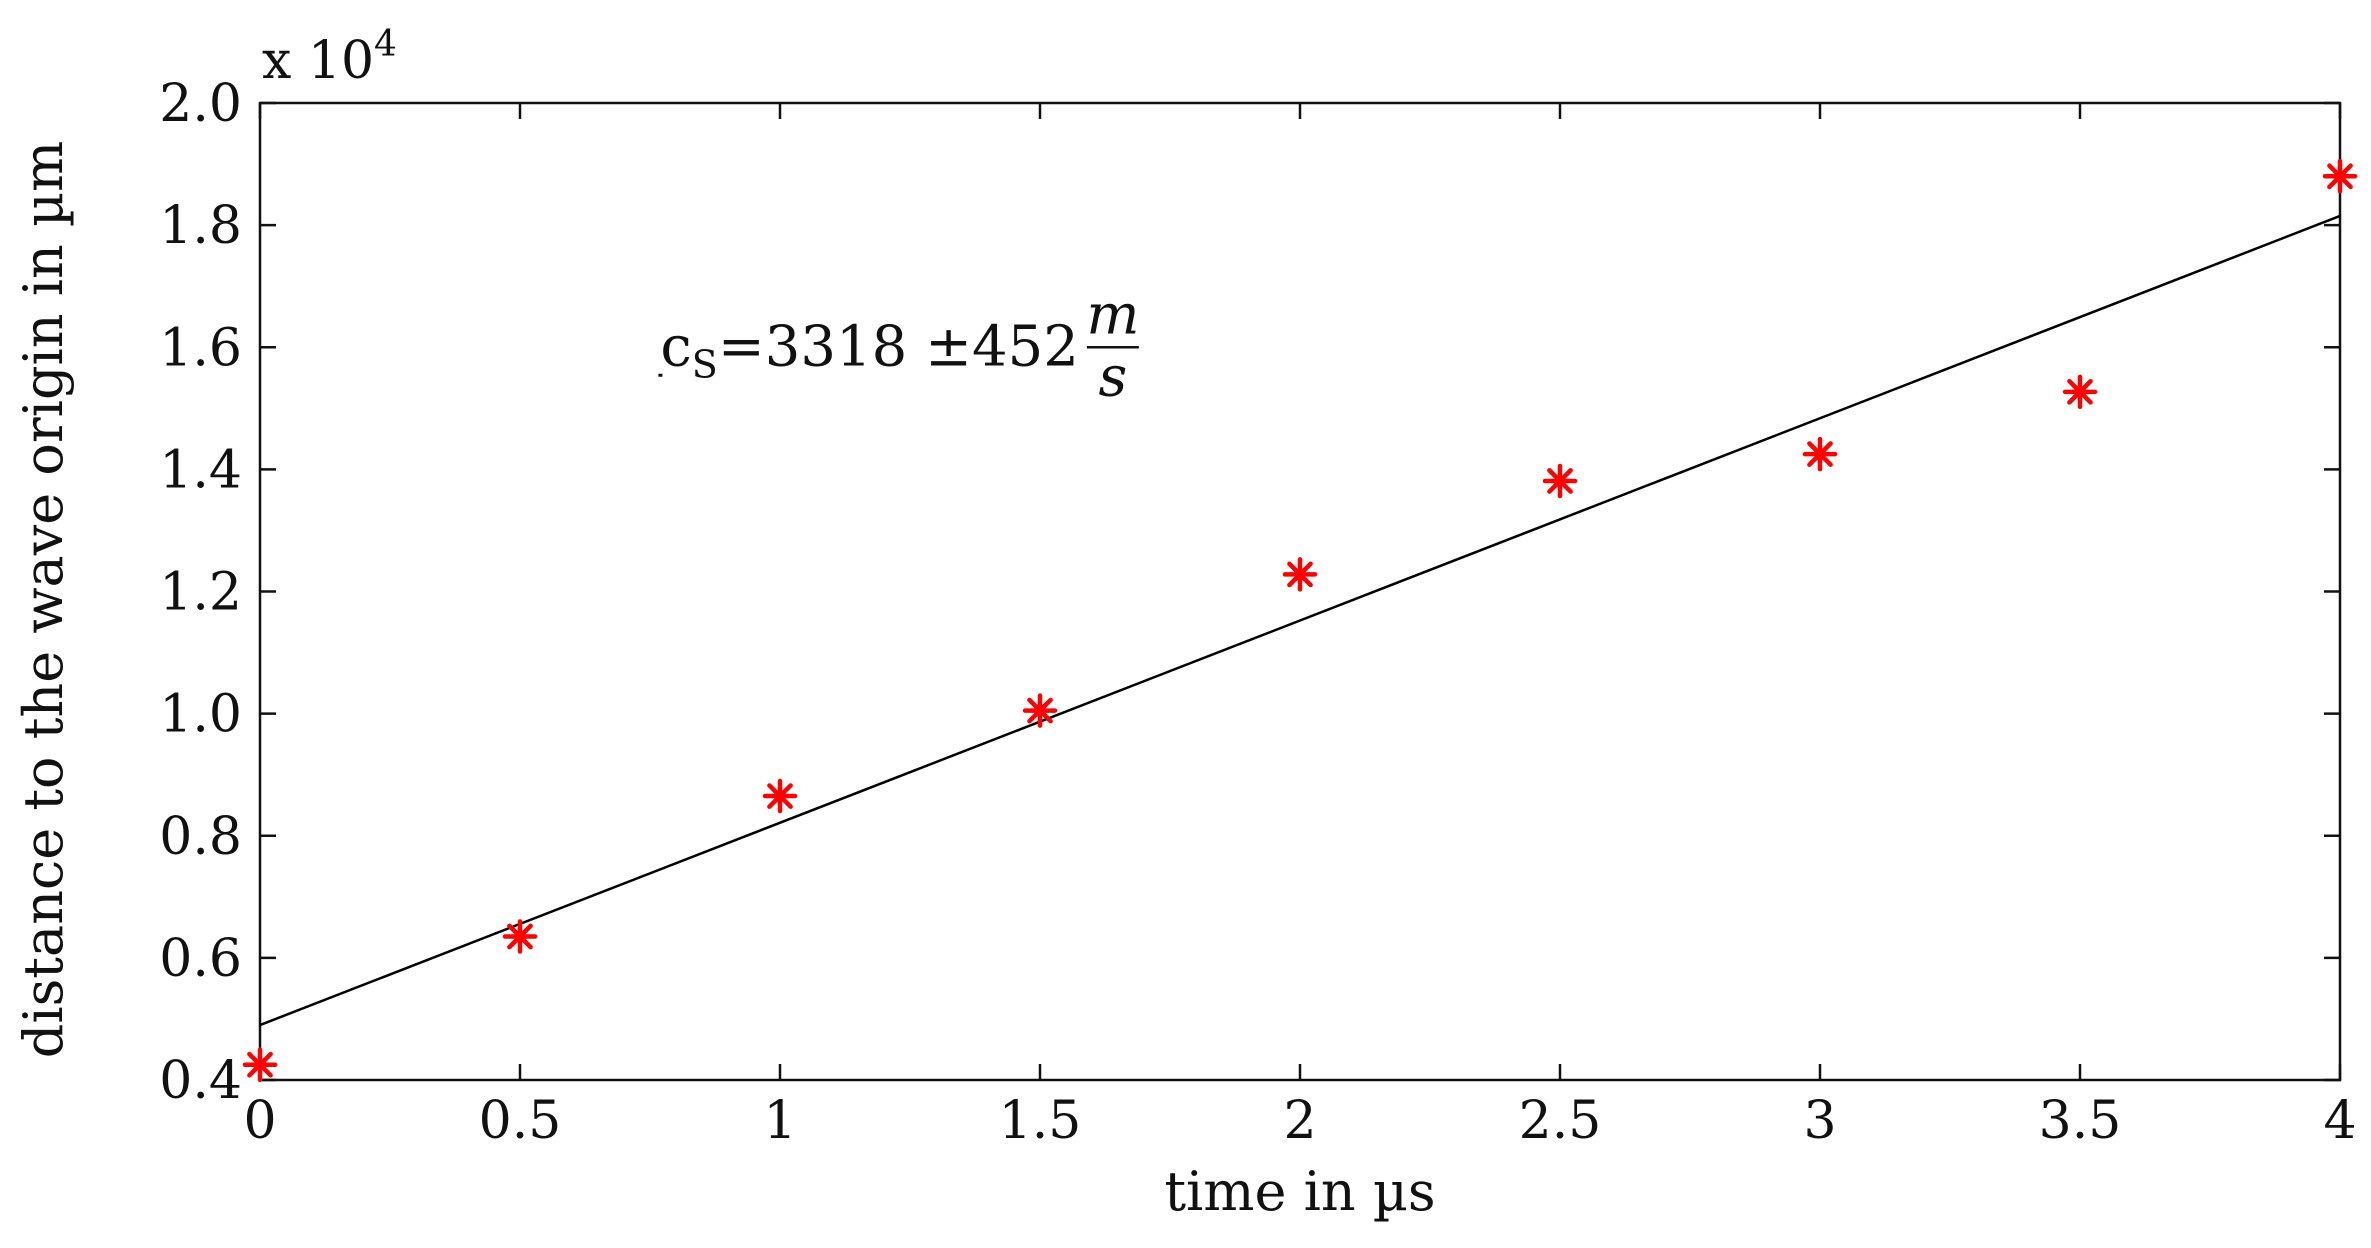  What do you see at coordinates (2080, 1121) in the screenshot?
I see `x-tick-label: 3.5` at bounding box center [2080, 1121].